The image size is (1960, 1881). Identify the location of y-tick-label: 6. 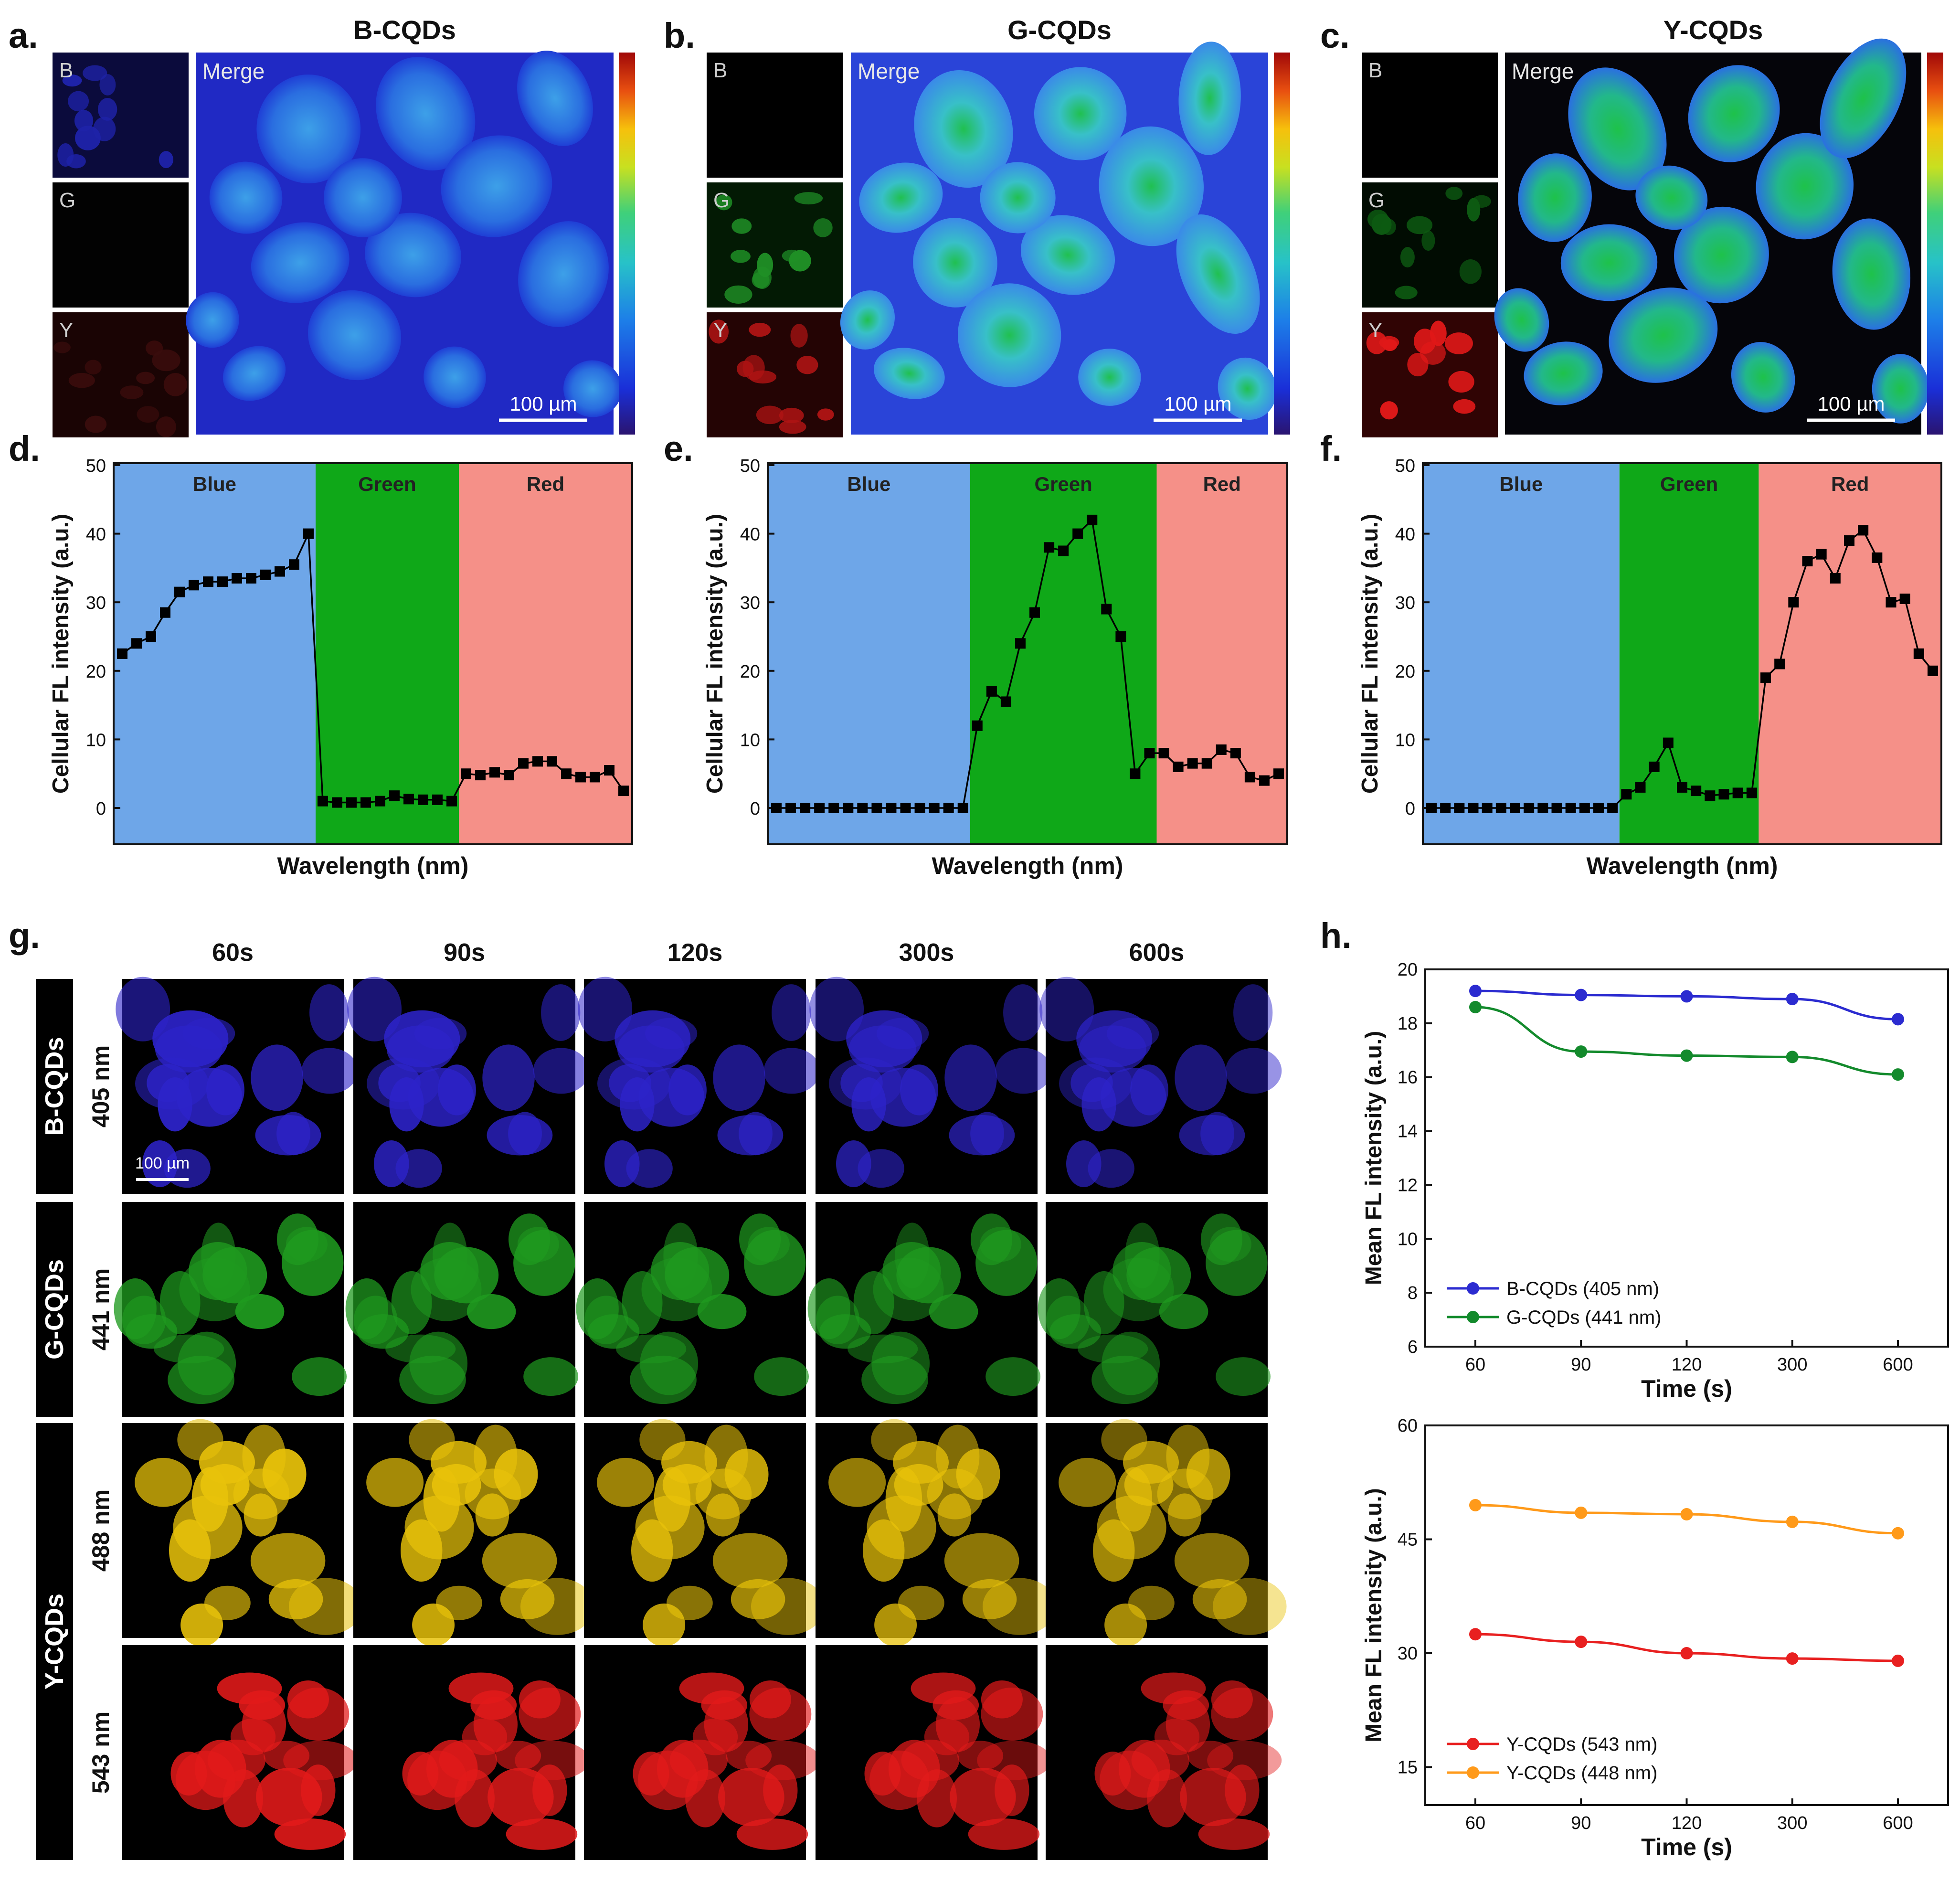
(1413, 1347).